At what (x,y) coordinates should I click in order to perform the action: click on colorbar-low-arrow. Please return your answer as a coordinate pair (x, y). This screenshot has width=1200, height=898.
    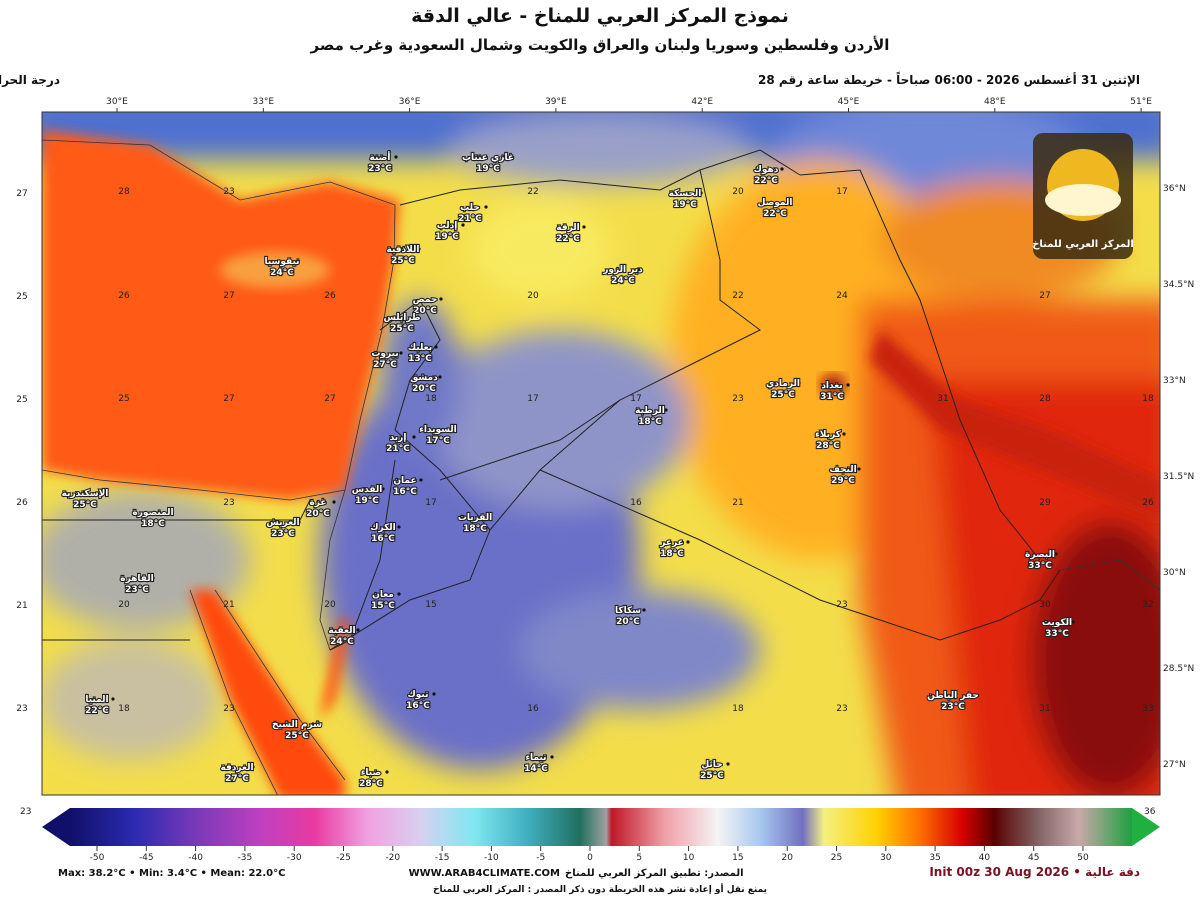
    Looking at the image, I should click on (56, 827).